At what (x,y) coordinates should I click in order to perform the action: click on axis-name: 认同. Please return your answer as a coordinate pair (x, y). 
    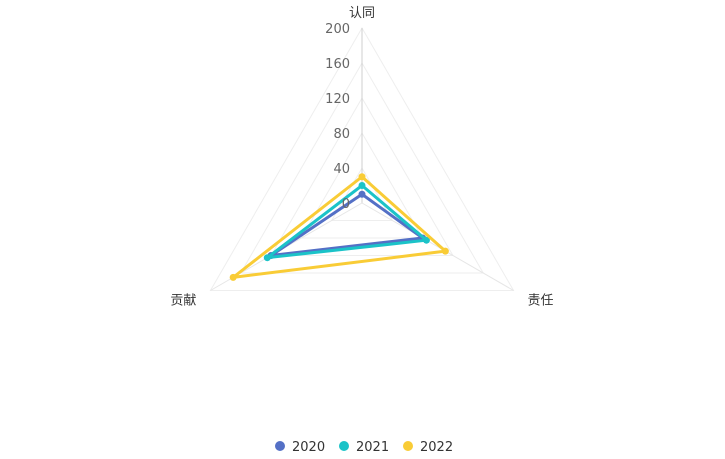
    Looking at the image, I should click on (362, 13).